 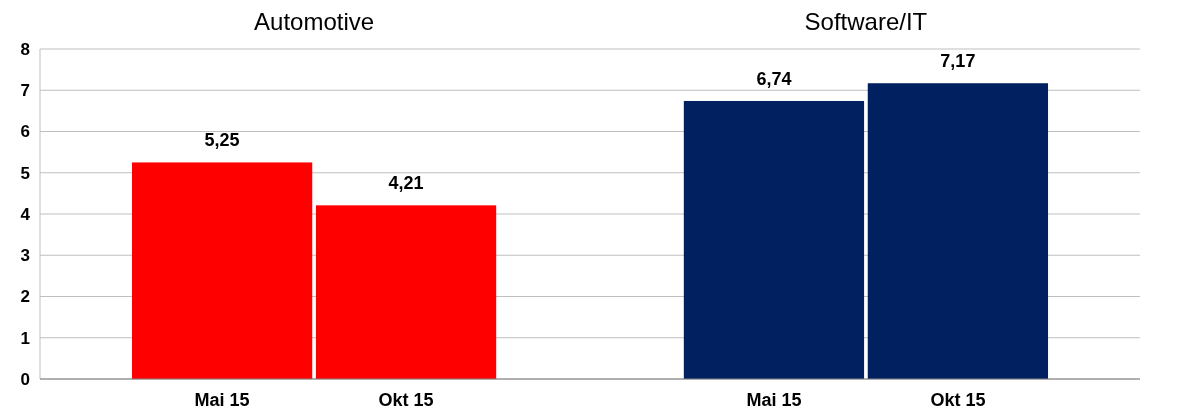 What do you see at coordinates (25, 91) in the screenshot?
I see `y-tick-label: 7` at bounding box center [25, 91].